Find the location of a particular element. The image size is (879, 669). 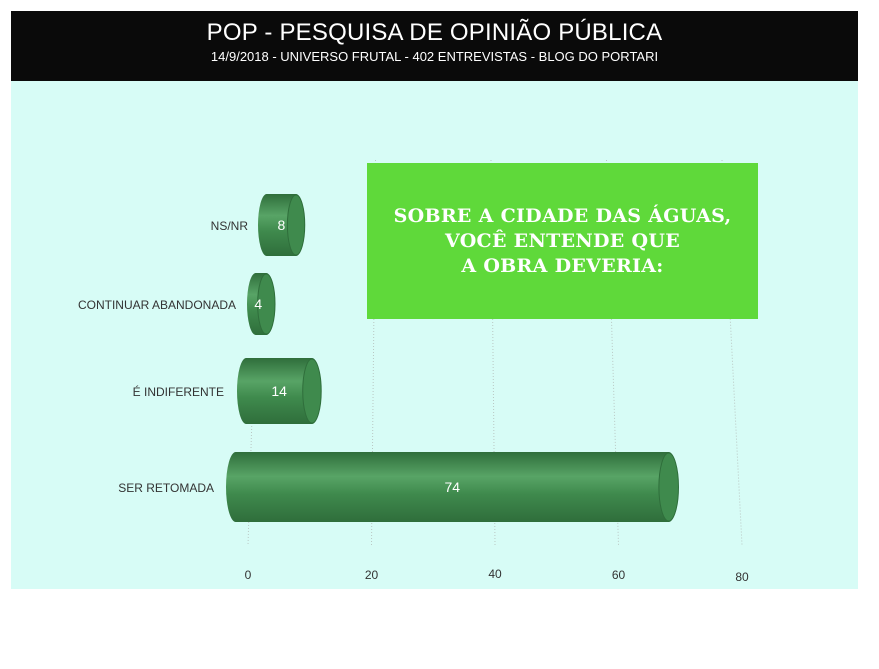

chart-title: POP - PESQUISA DE OPINIÃO PÚBLICA is located at coordinates (434, 32).